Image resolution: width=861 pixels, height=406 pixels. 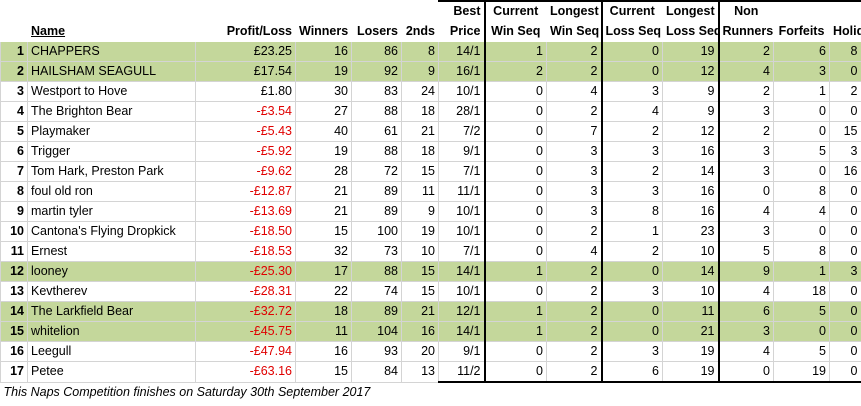 I want to click on header-current-loss: Current, so click(x=631, y=11).